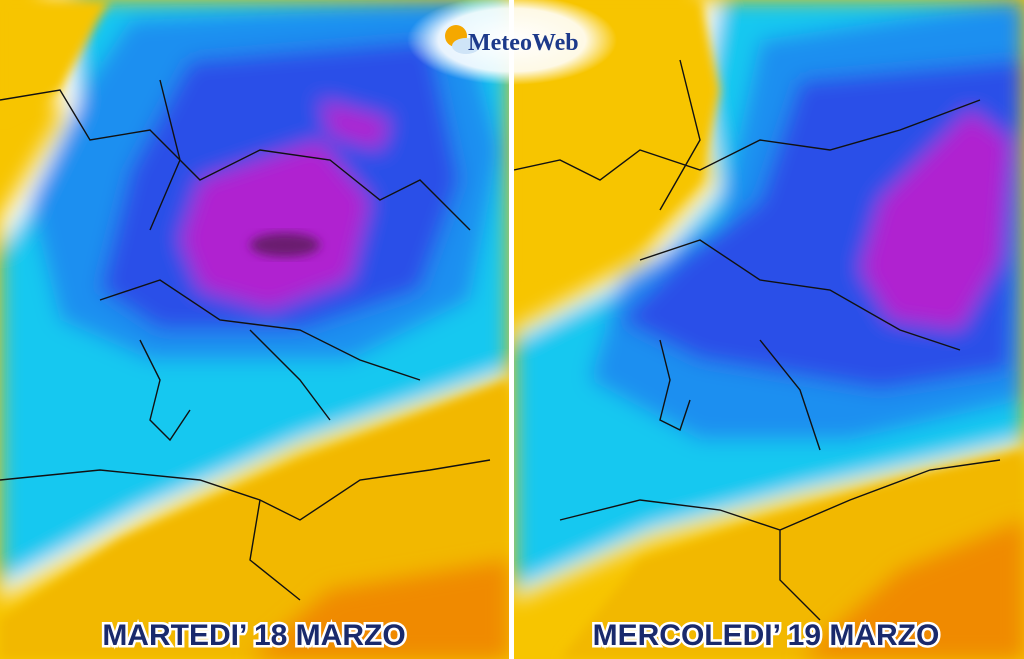 The height and width of the screenshot is (659, 1024). Describe the element at coordinates (55, 60) in the screenshot. I see `warm-corner` at that location.